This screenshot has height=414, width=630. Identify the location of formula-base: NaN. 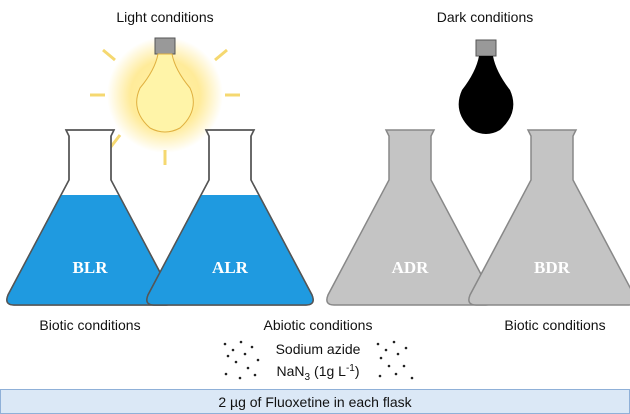
(290, 371).